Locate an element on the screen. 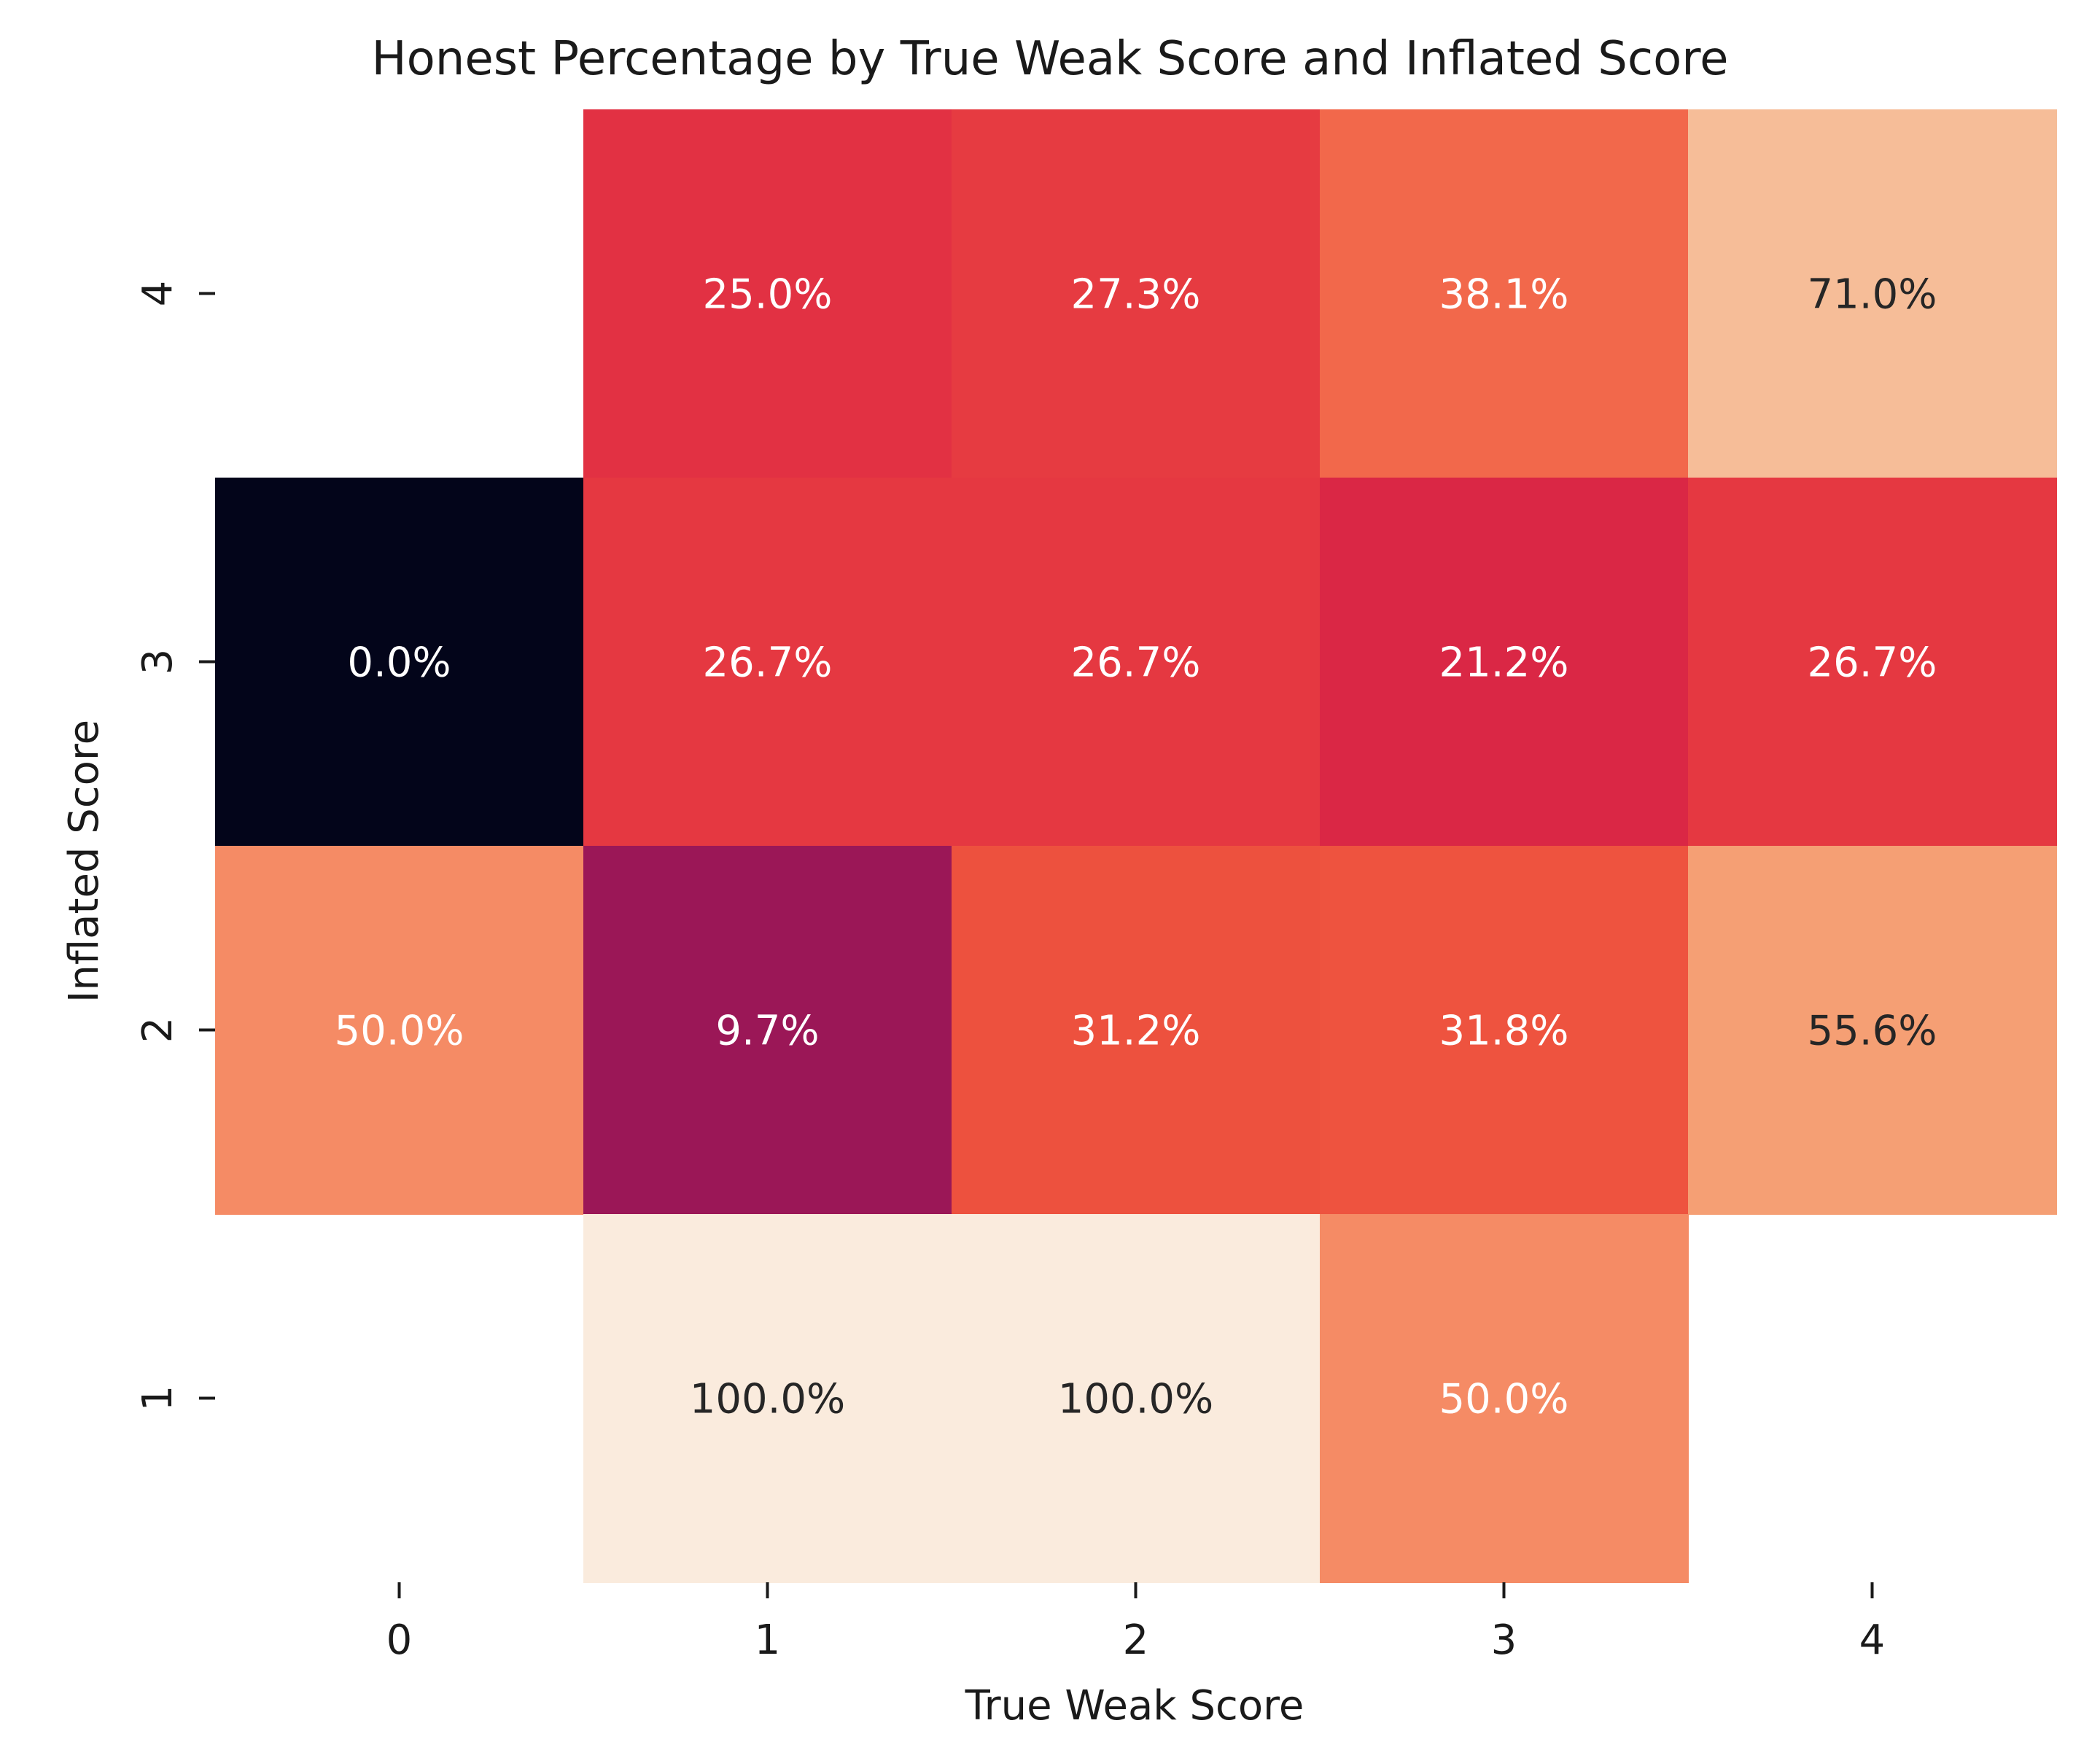  cell-r2-c4 is located at coordinates (1872, 1030).